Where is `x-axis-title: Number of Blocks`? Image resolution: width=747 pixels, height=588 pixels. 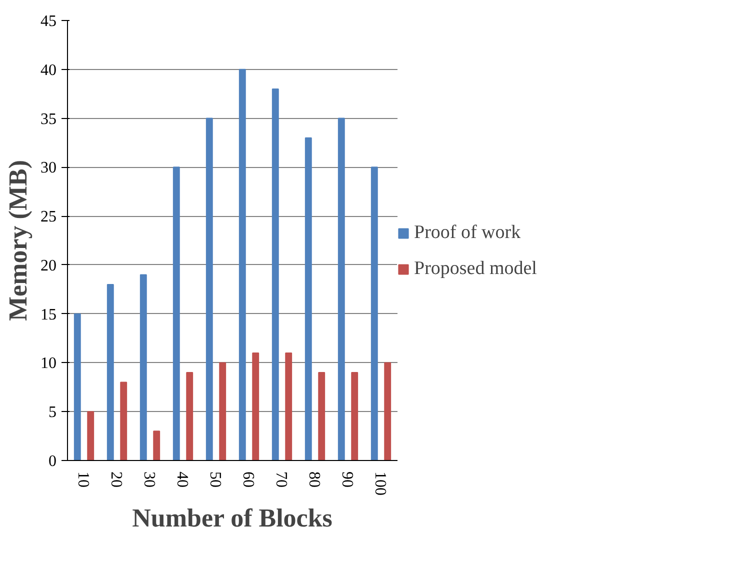 x-axis-title: Number of Blocks is located at coordinates (232, 518).